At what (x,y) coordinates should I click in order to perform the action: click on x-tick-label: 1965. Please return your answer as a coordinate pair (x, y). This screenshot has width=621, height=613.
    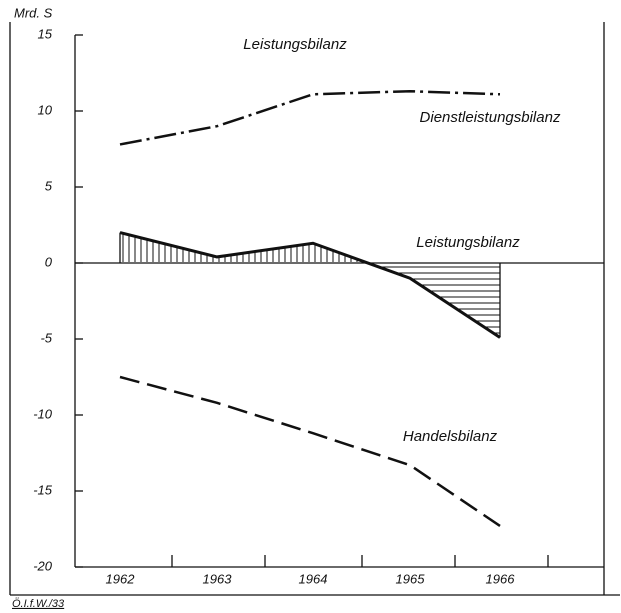
    Looking at the image, I should click on (411, 578).